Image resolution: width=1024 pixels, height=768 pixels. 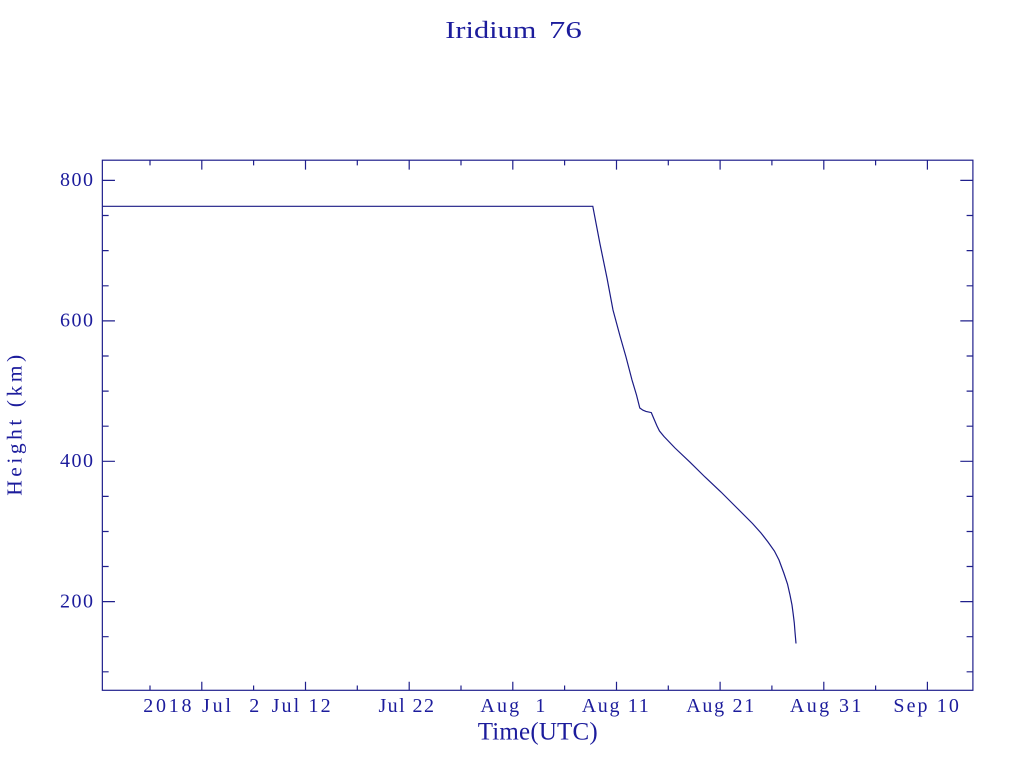 What do you see at coordinates (565, 30) in the screenshot?
I see `svg-text: 76` at bounding box center [565, 30].